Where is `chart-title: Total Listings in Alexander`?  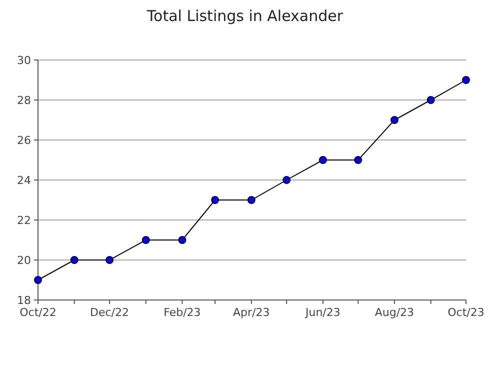
chart-title: Total Listings in Alexander is located at coordinates (245, 16).